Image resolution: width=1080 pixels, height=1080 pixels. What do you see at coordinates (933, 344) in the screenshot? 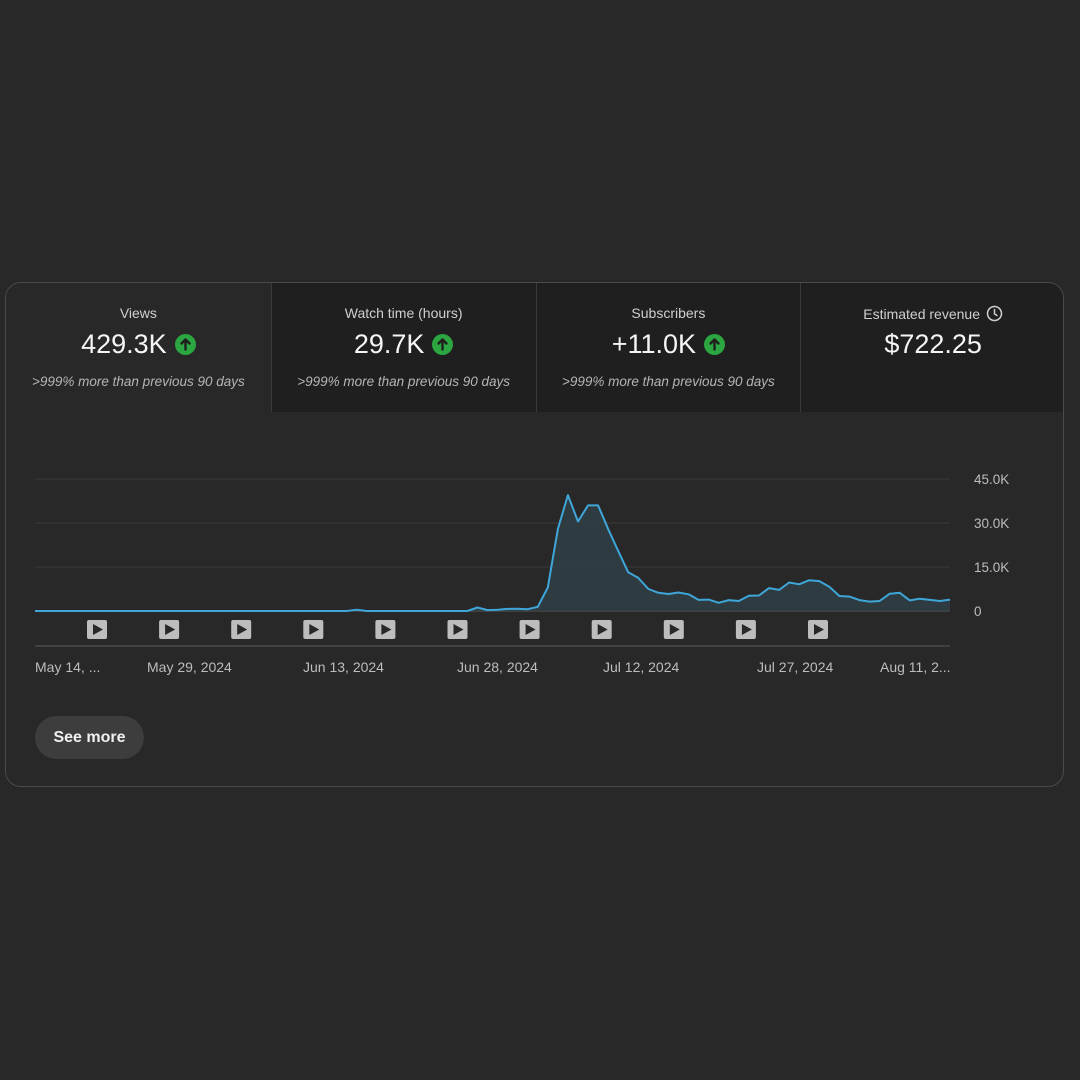
I see `metric-value: $722.25` at bounding box center [933, 344].